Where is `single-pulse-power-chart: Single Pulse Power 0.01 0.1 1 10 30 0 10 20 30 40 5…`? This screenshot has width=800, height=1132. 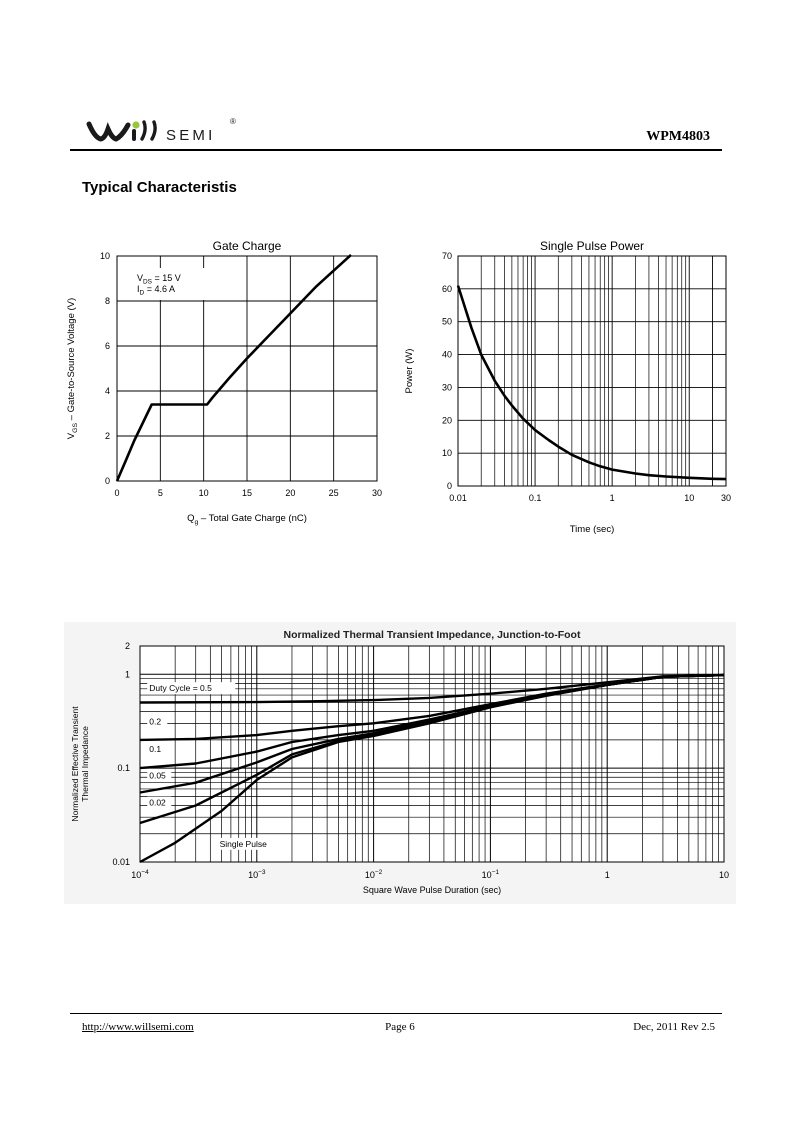
single-pulse-power-chart: Single Pulse Power 0.01 0.1 1 10 30 0 10 20 30 40 5… is located at coordinates (567, 387).